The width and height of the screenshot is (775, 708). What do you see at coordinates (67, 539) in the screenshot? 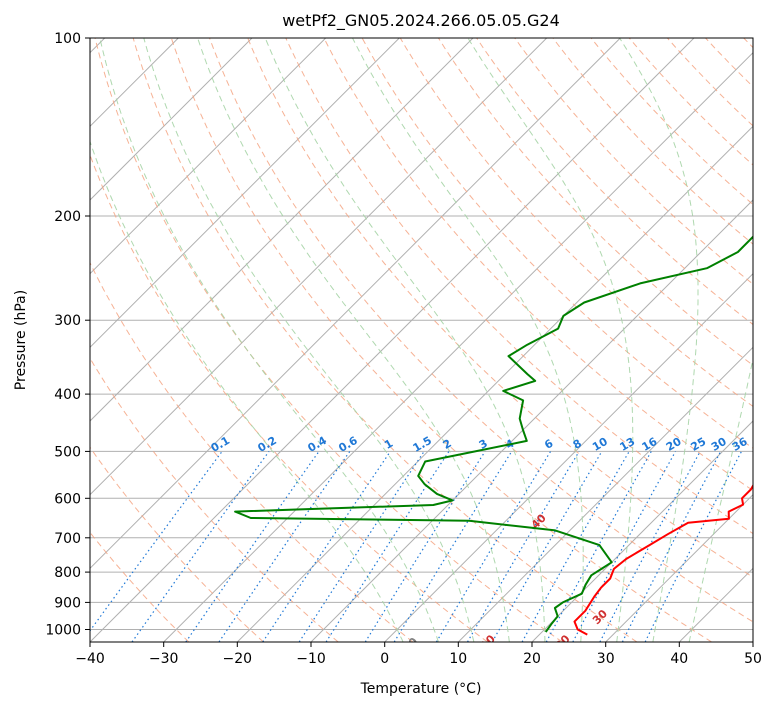
I see `y-tick-label: 700` at bounding box center [67, 539].